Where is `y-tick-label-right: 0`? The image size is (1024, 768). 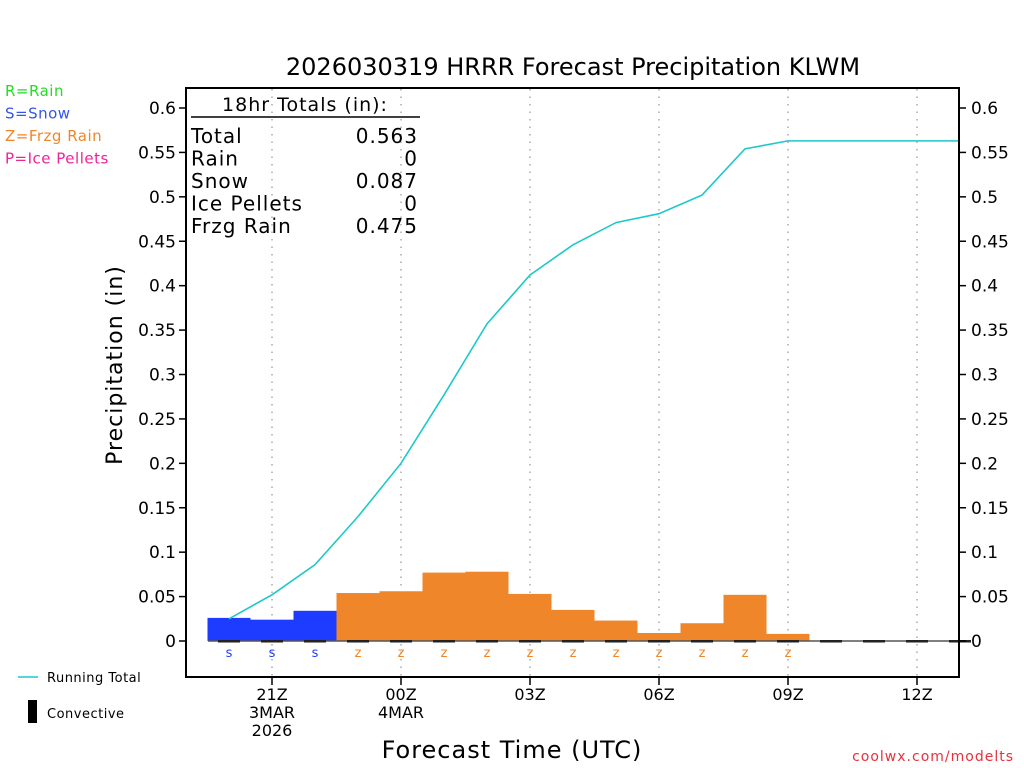
y-tick-label-right: 0 is located at coordinates (976, 642).